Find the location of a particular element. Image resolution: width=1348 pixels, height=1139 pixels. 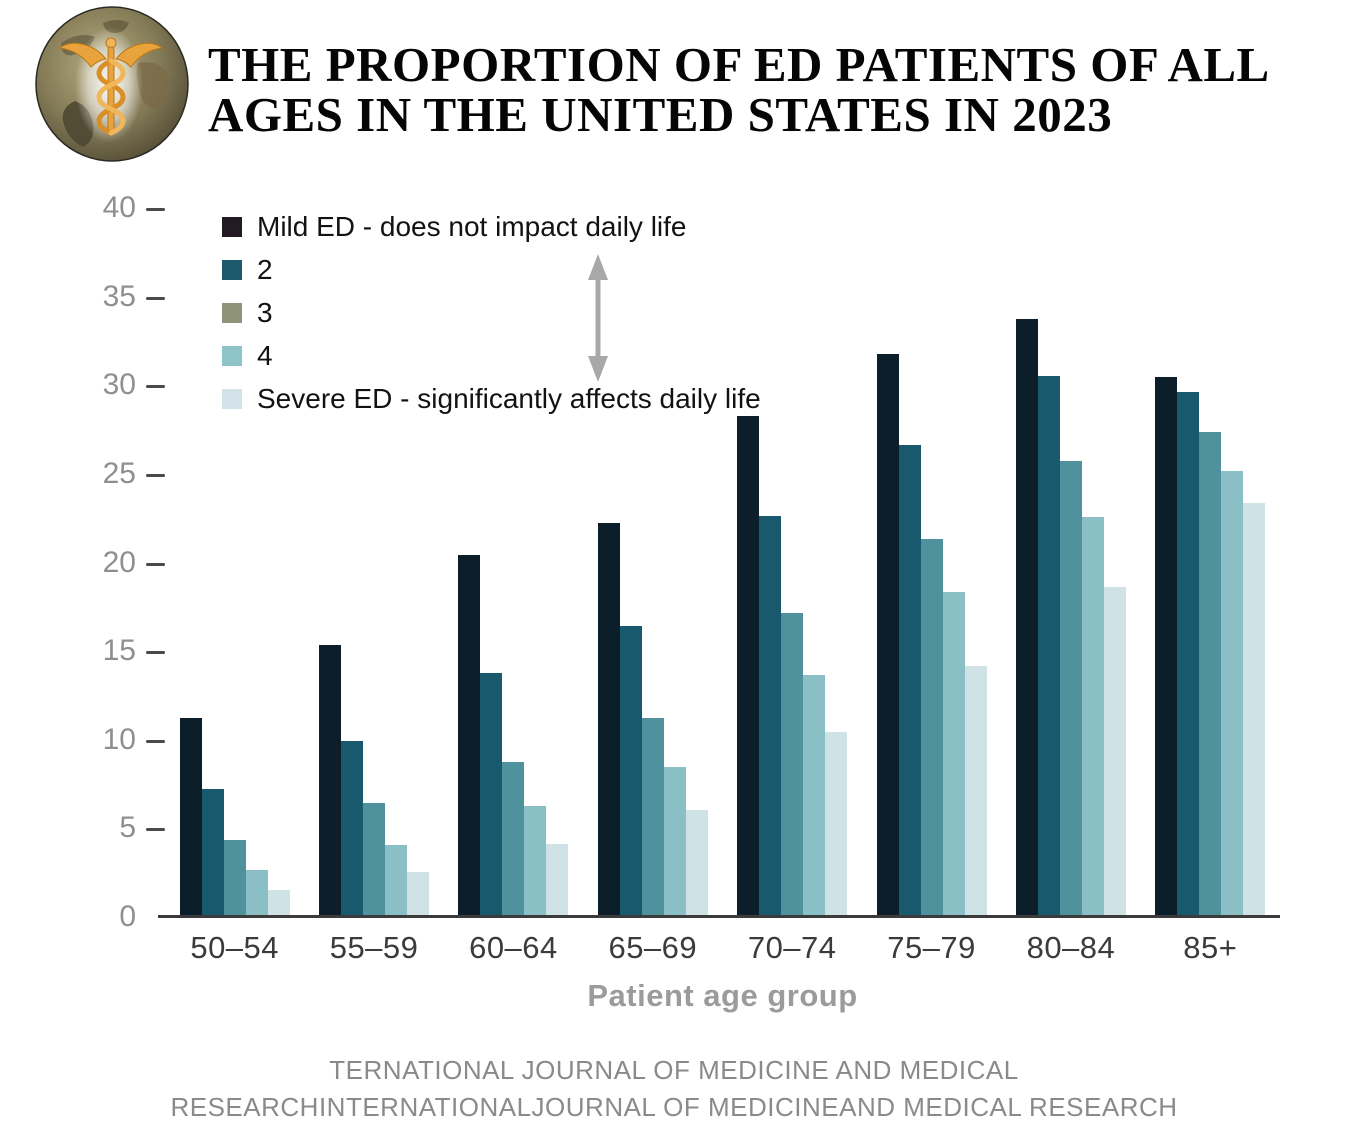

x-tick-label: 80–84 is located at coordinates (1071, 947).